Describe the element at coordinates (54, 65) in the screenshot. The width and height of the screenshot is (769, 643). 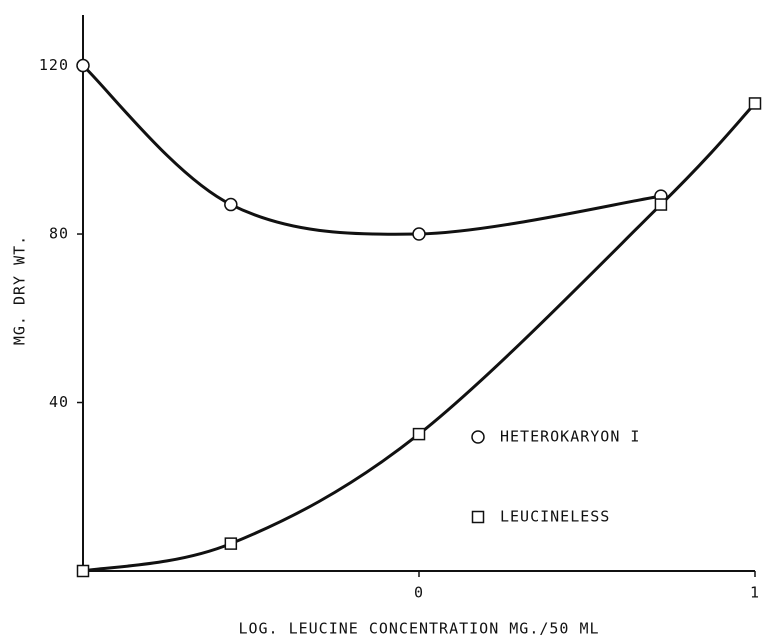
I see `y-tick-label: 120` at that location.